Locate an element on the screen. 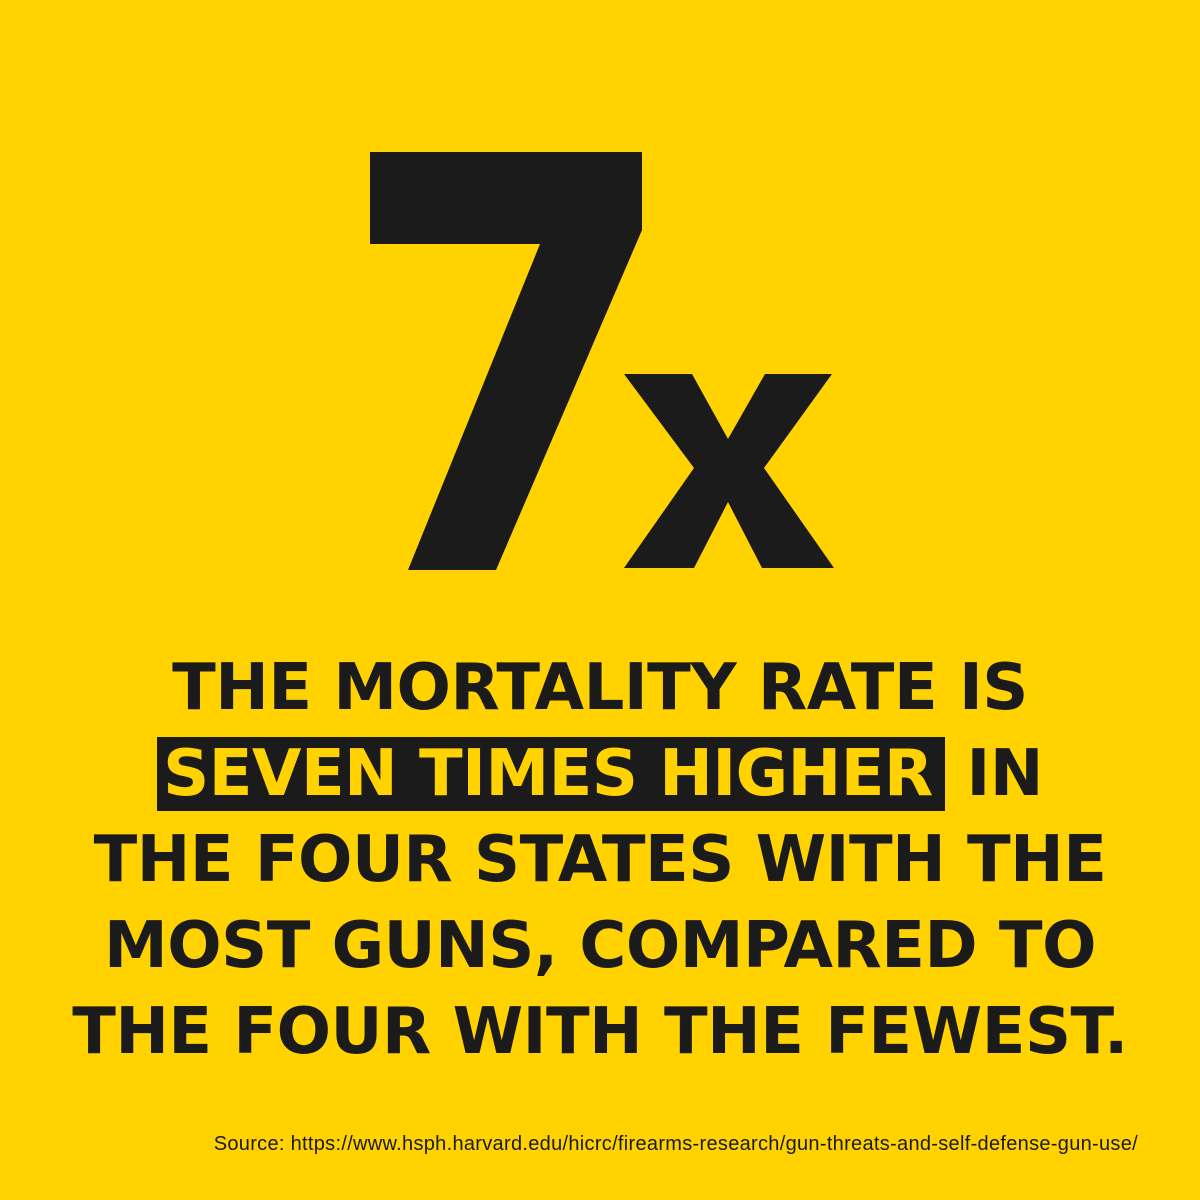  headline-line-2: SEVEN TIMES HIGHER IN is located at coordinates (600, 774).